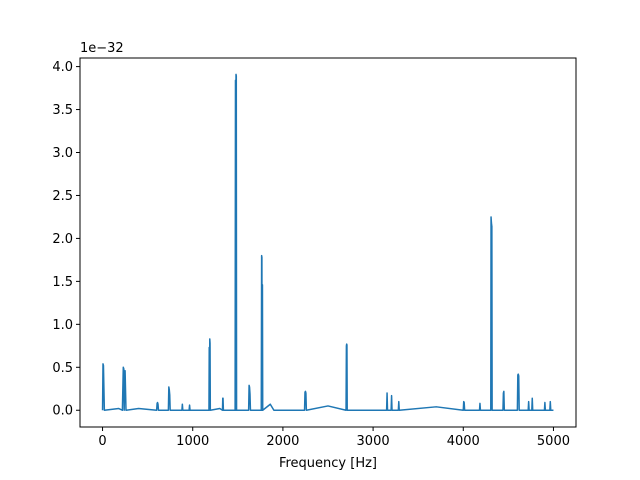  I want to click on y-tick-label: 4.0, so click(62, 67).